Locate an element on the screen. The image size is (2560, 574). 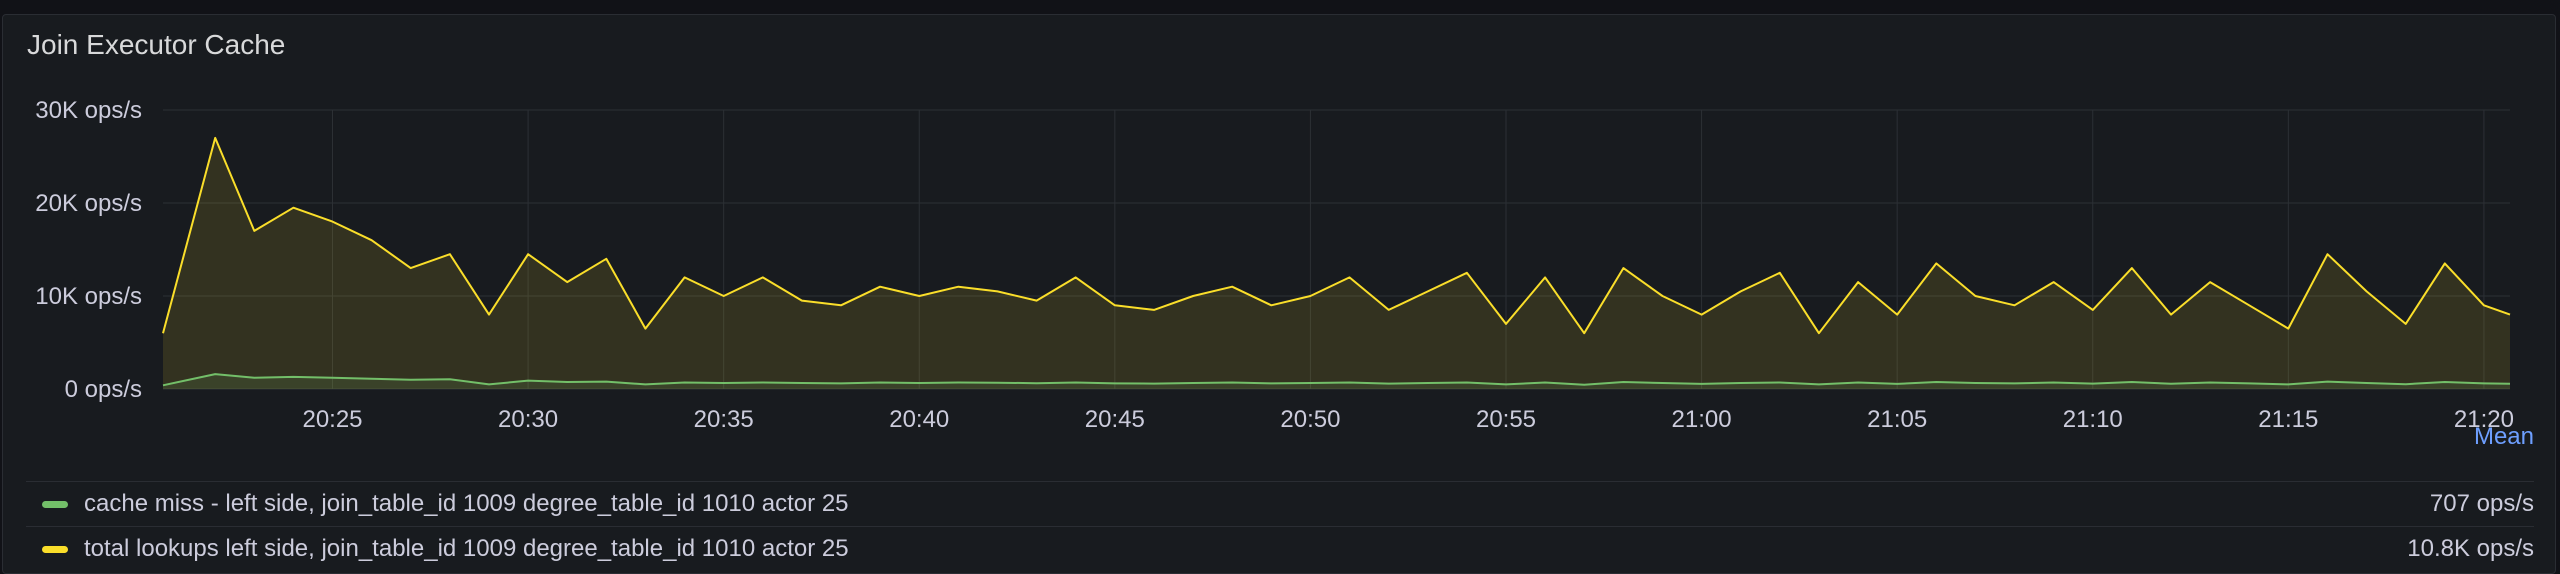
series-area is located at coordinates (1336, 381).